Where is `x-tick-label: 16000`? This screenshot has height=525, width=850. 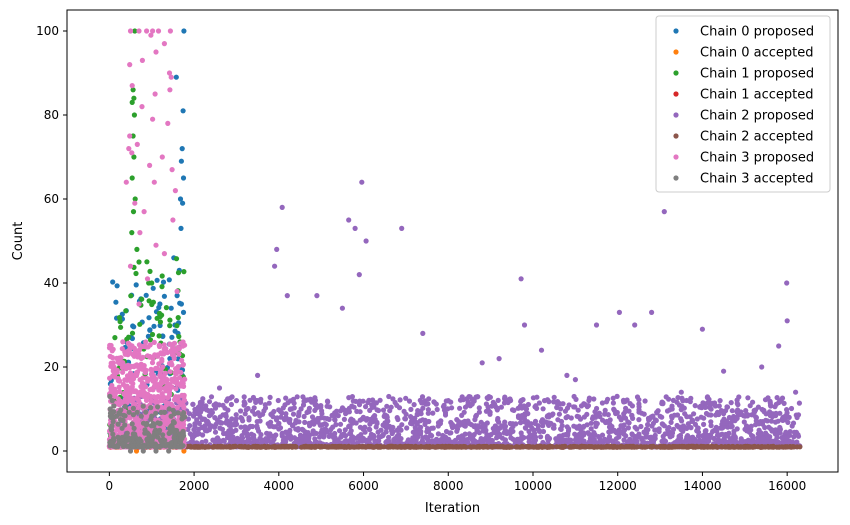 x-tick-label: 16000 is located at coordinates (787, 486).